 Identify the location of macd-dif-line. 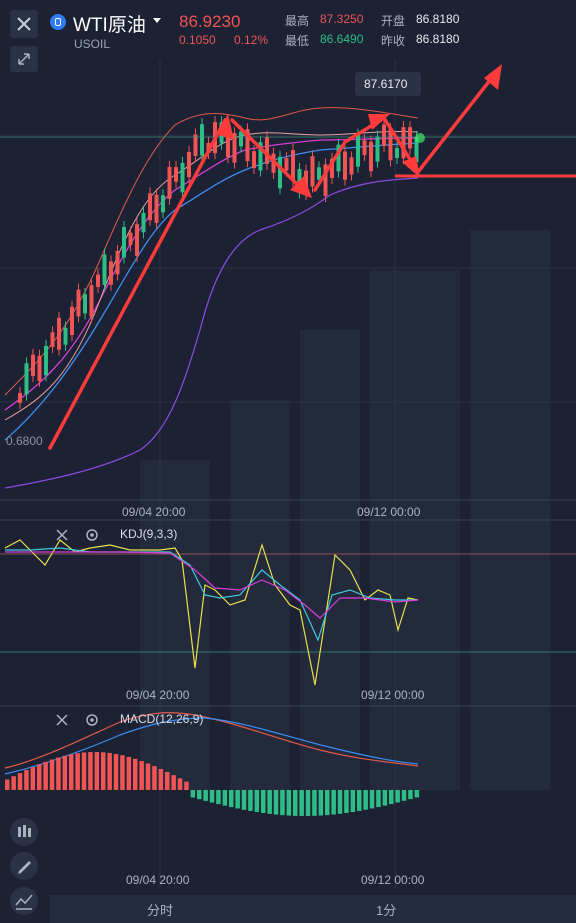
(211, 740).